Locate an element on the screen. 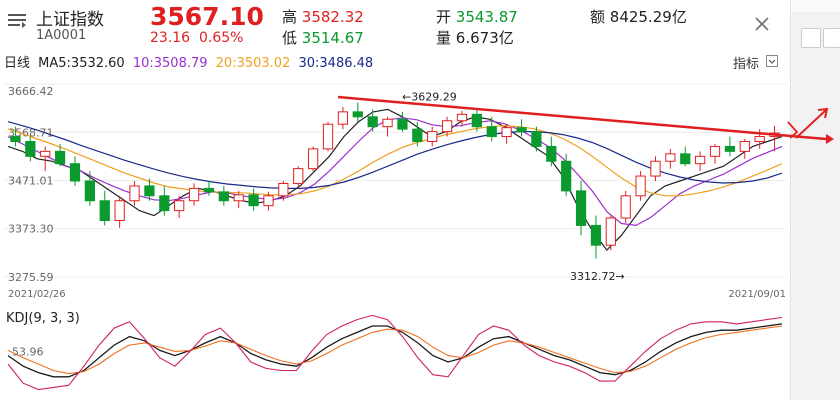 Image resolution: width=840 pixels, height=400 pixels. kdj-title: KDJ(9, 3, 3) is located at coordinates (43, 318).